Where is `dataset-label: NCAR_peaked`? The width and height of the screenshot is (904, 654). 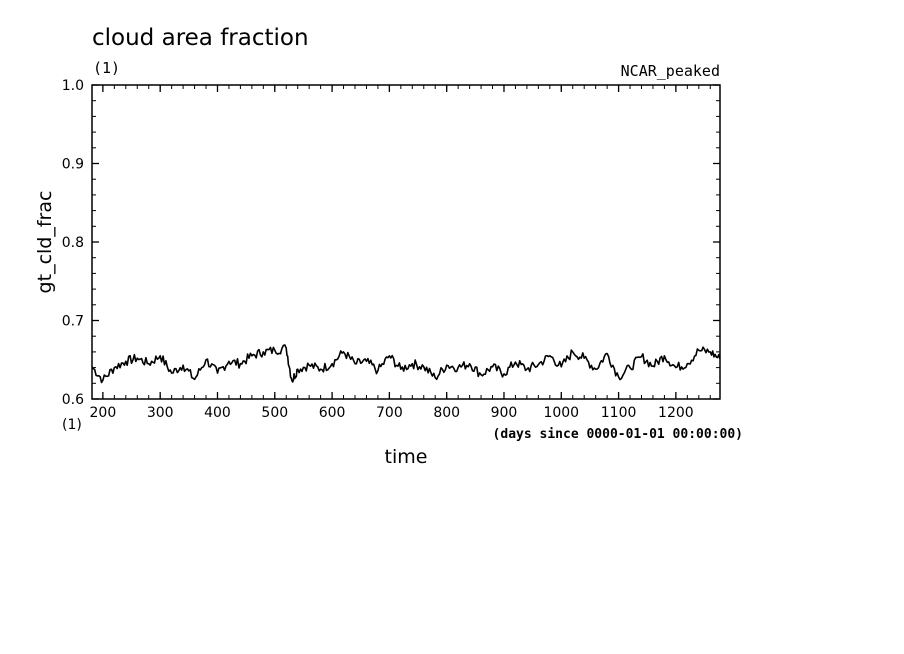
dataset-label: NCAR_peaked is located at coordinates (670, 71).